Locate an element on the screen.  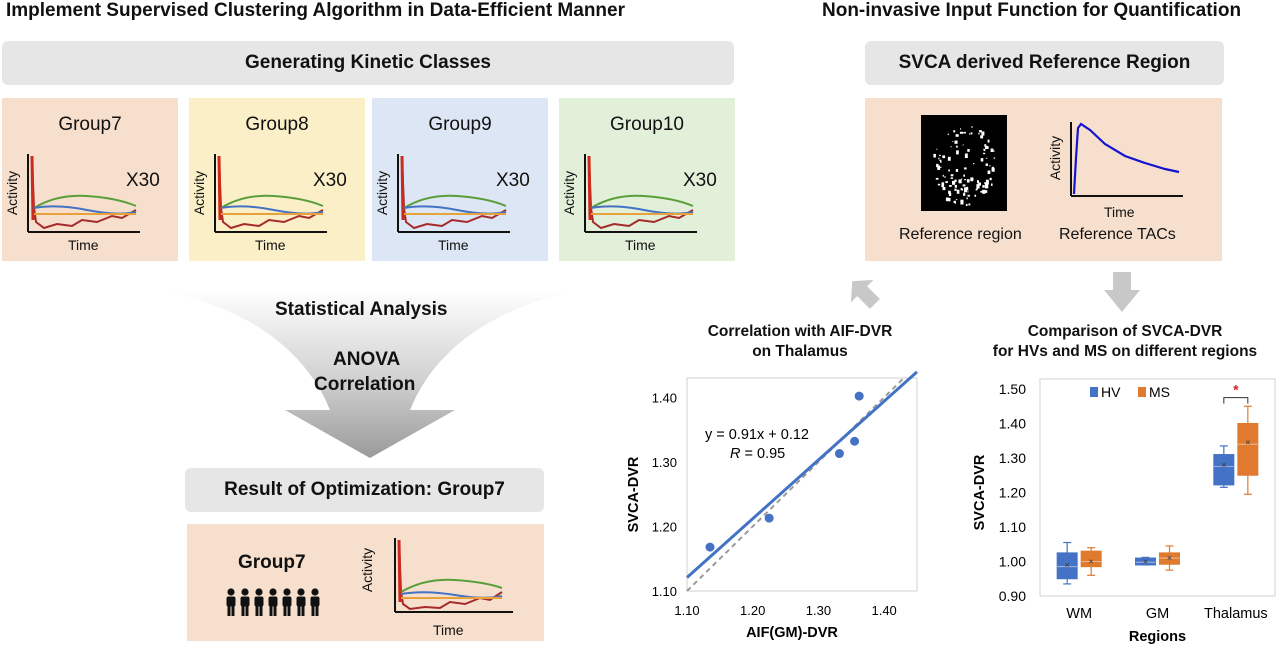
result-panel: Group7 Activity Time is located at coordinates (365, 582).